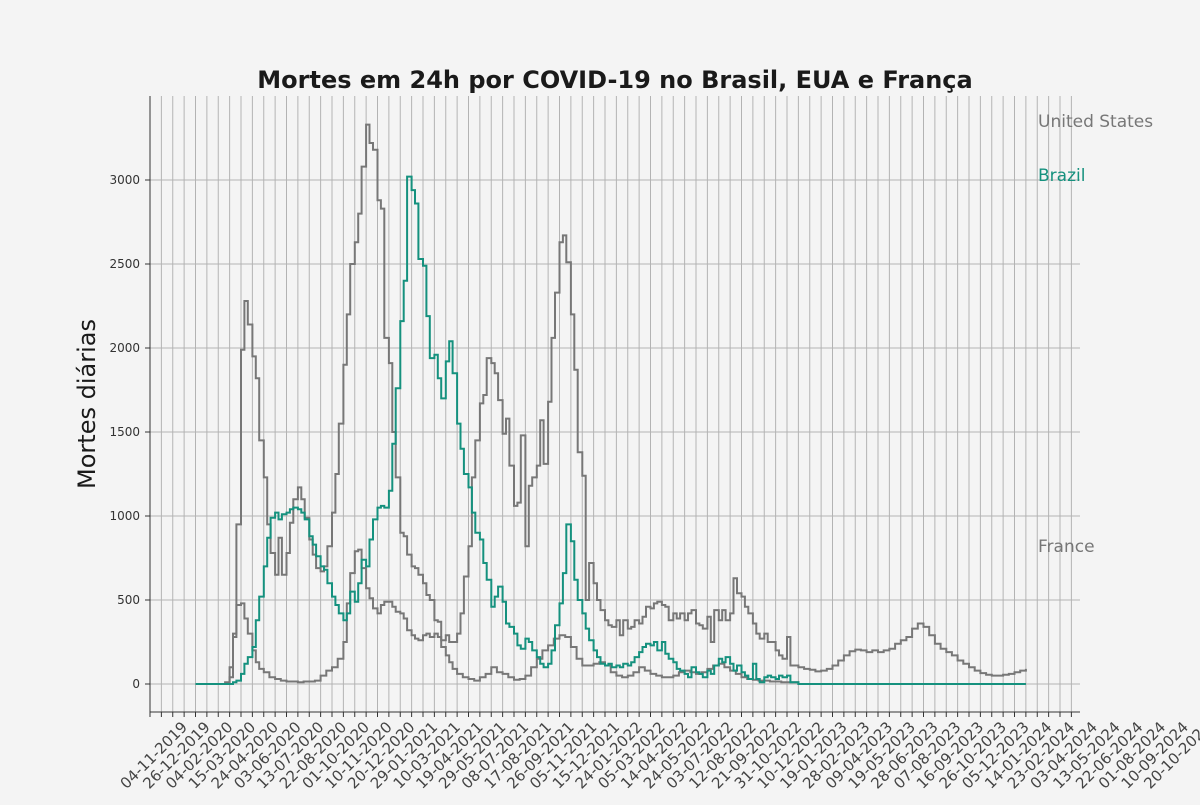  I want to click on series-label-france: France, so click(1066, 547).